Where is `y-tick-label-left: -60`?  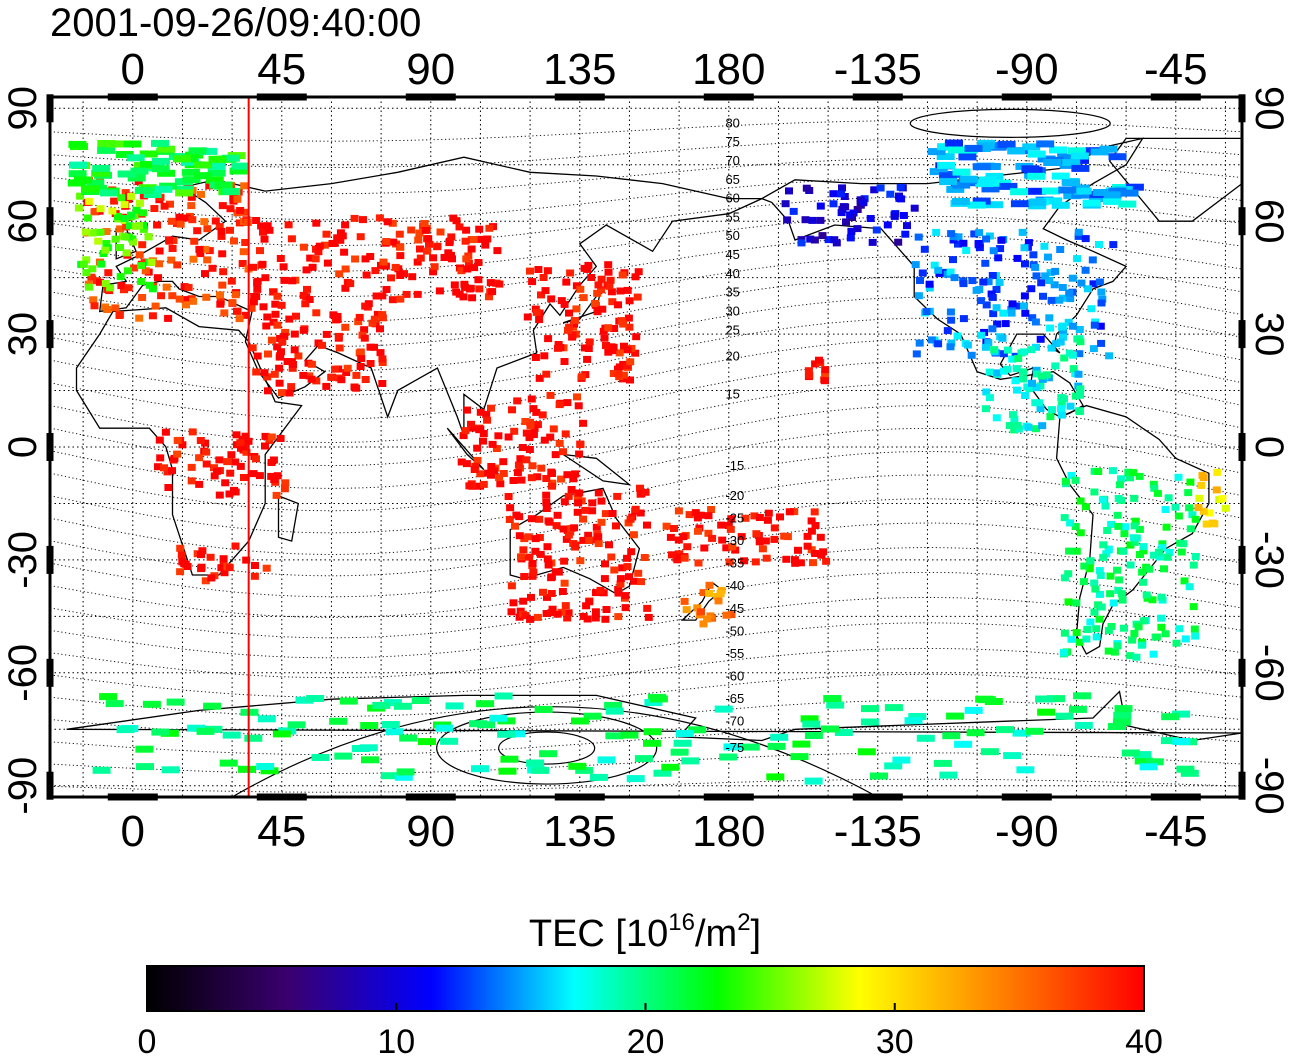
y-tick-label-left: -60 is located at coordinates (23, 673).